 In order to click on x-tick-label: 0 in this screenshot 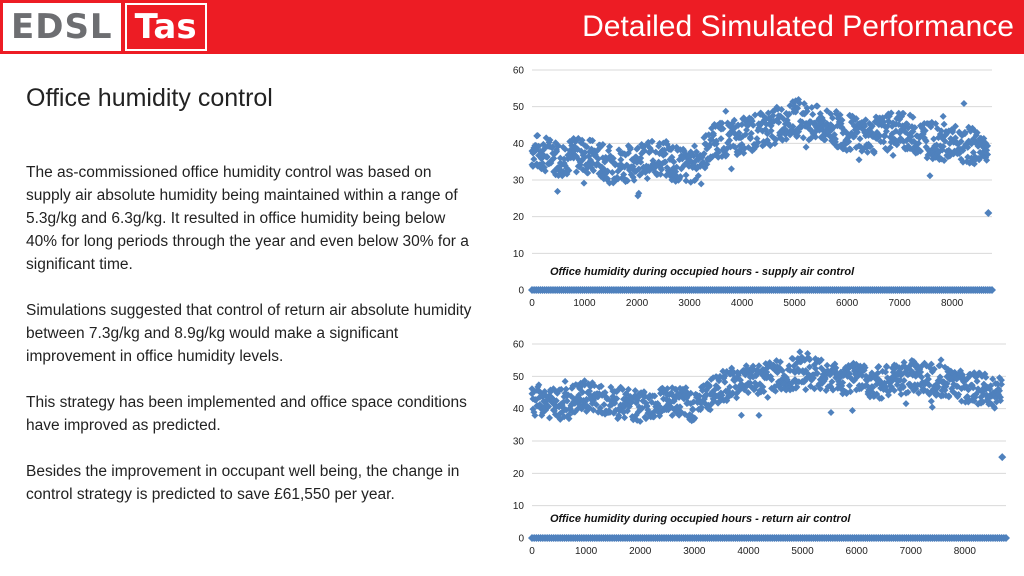, I will do `click(532, 303)`.